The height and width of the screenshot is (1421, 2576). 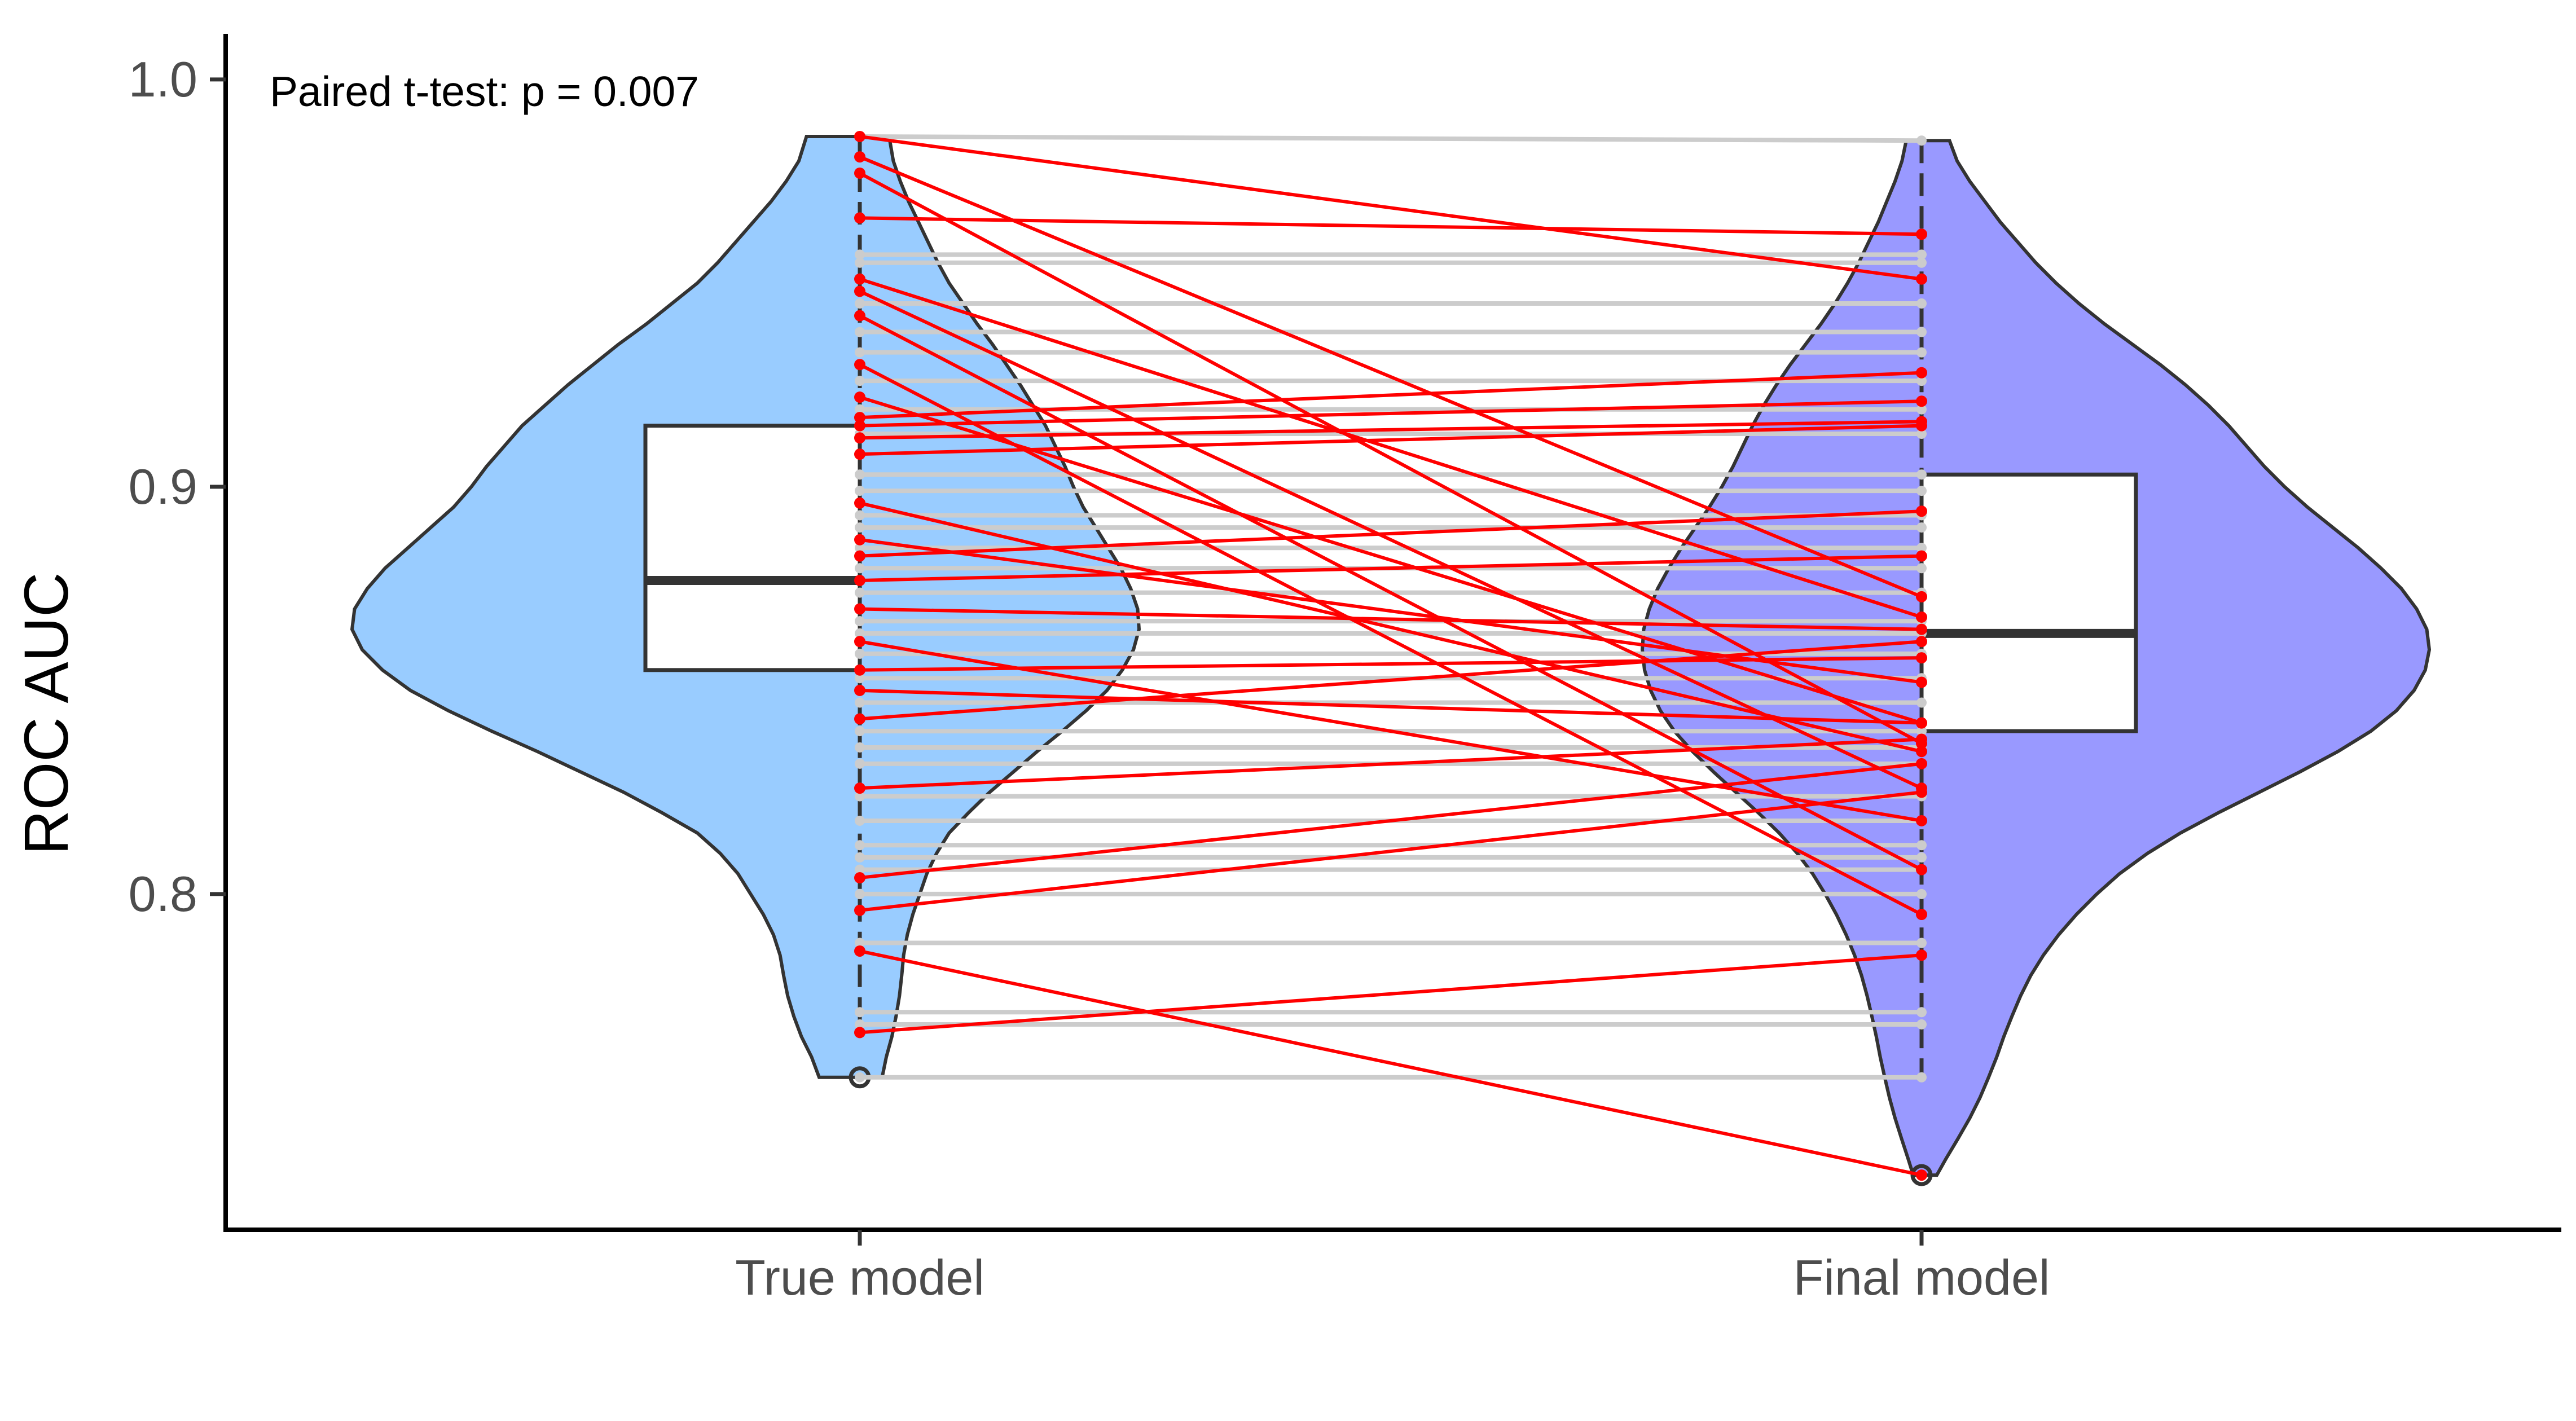 What do you see at coordinates (860, 1277) in the screenshot?
I see `x-tick-label: True model` at bounding box center [860, 1277].